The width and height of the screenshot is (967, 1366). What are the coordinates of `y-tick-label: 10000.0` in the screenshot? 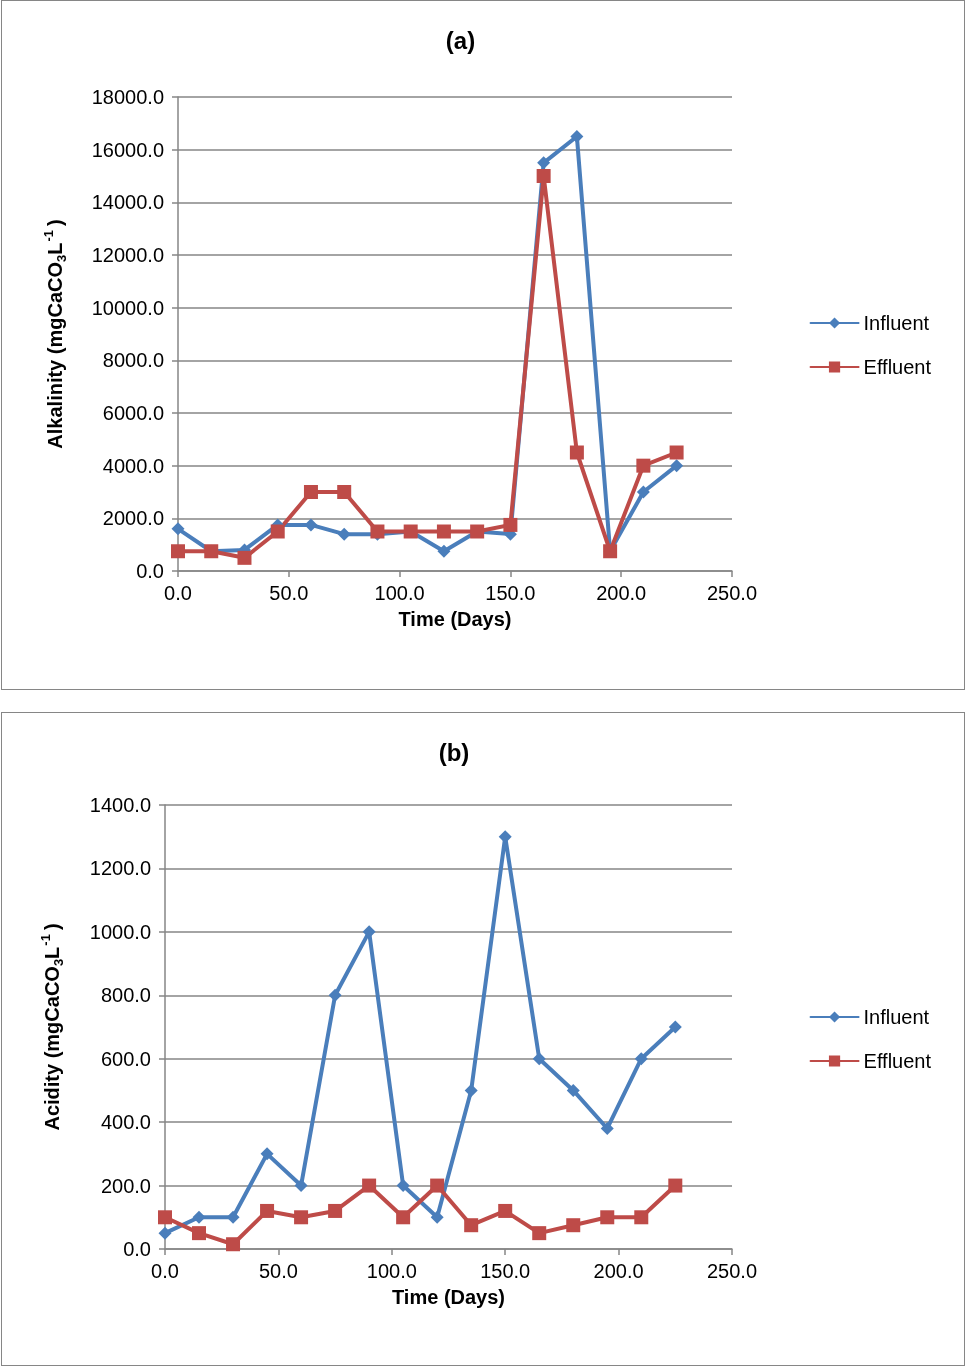 It's located at (127, 307).